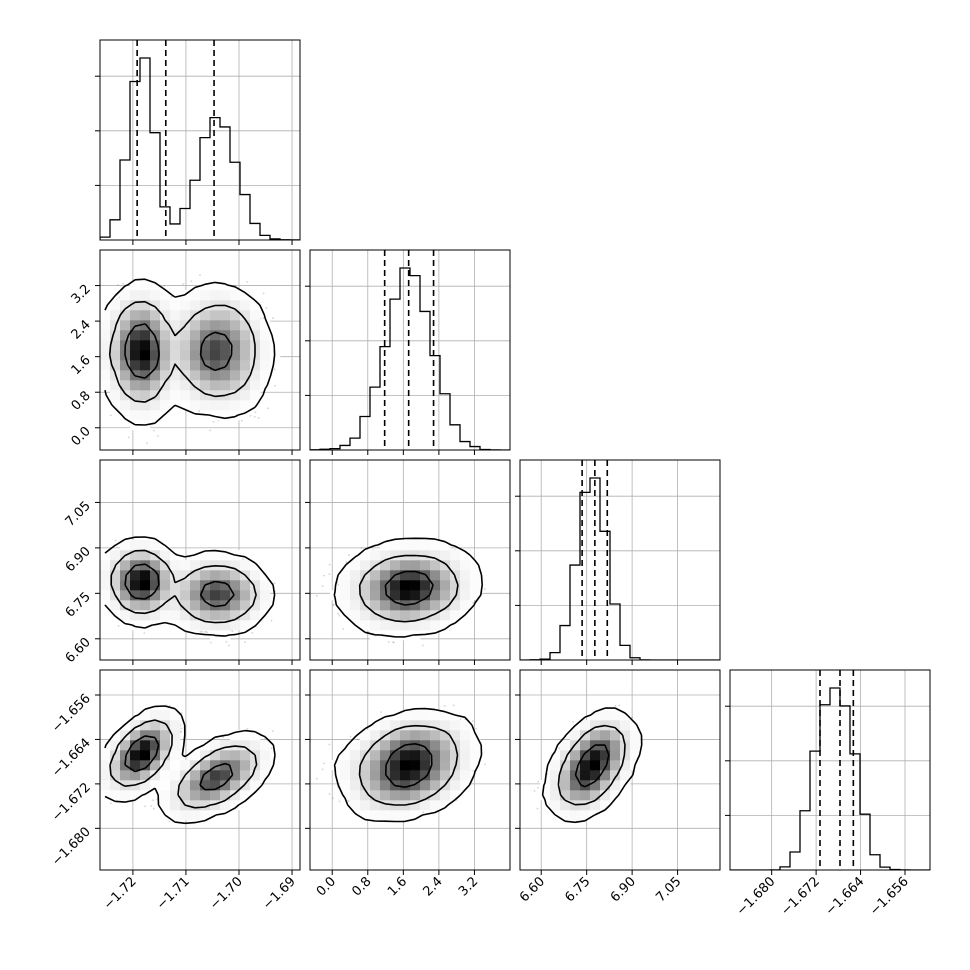 This screenshot has height=970, width=970. What do you see at coordinates (71, 758) in the screenshot?
I see `y-tick-label: −1.664` at bounding box center [71, 758].